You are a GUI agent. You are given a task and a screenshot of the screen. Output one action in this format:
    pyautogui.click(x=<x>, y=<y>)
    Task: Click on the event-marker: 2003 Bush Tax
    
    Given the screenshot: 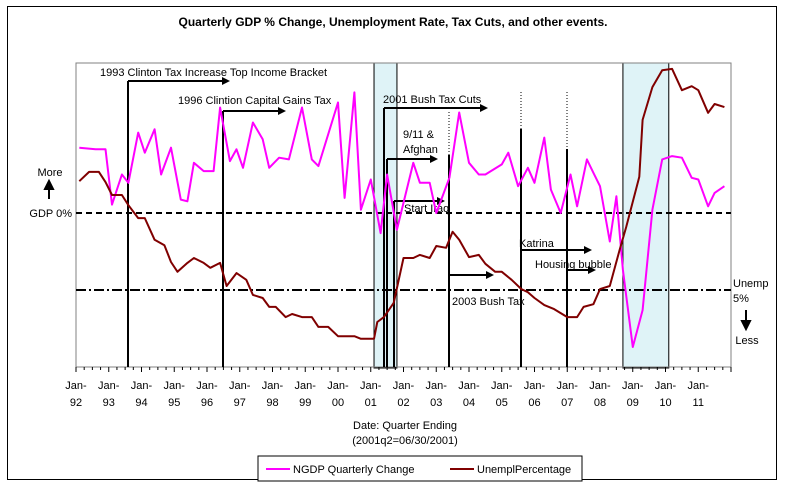 What is the action you would take?
    pyautogui.click(x=486, y=239)
    